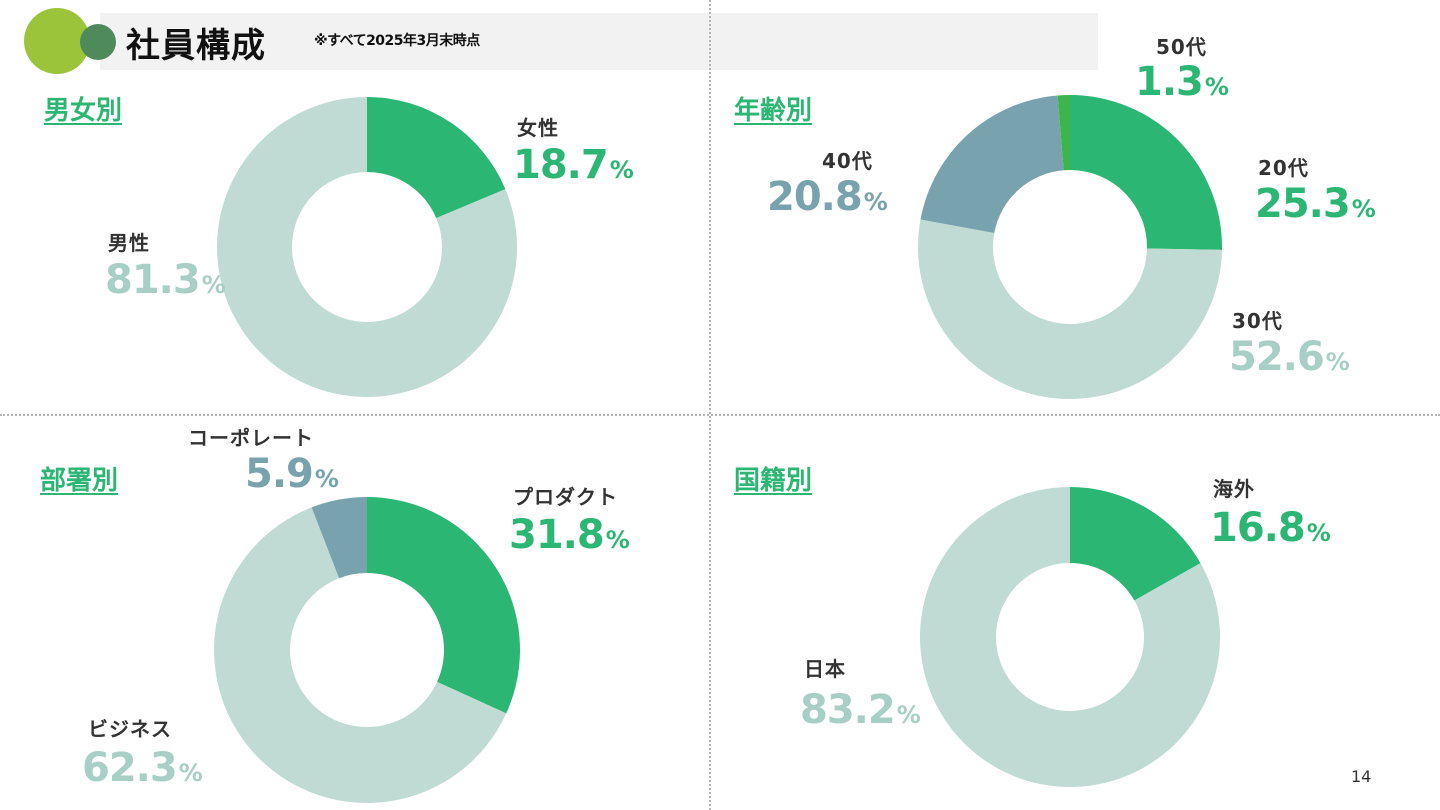 The image size is (1440, 810). Describe the element at coordinates (569, 535) in the screenshot. I see `label-product-pct: 31.8%` at that location.